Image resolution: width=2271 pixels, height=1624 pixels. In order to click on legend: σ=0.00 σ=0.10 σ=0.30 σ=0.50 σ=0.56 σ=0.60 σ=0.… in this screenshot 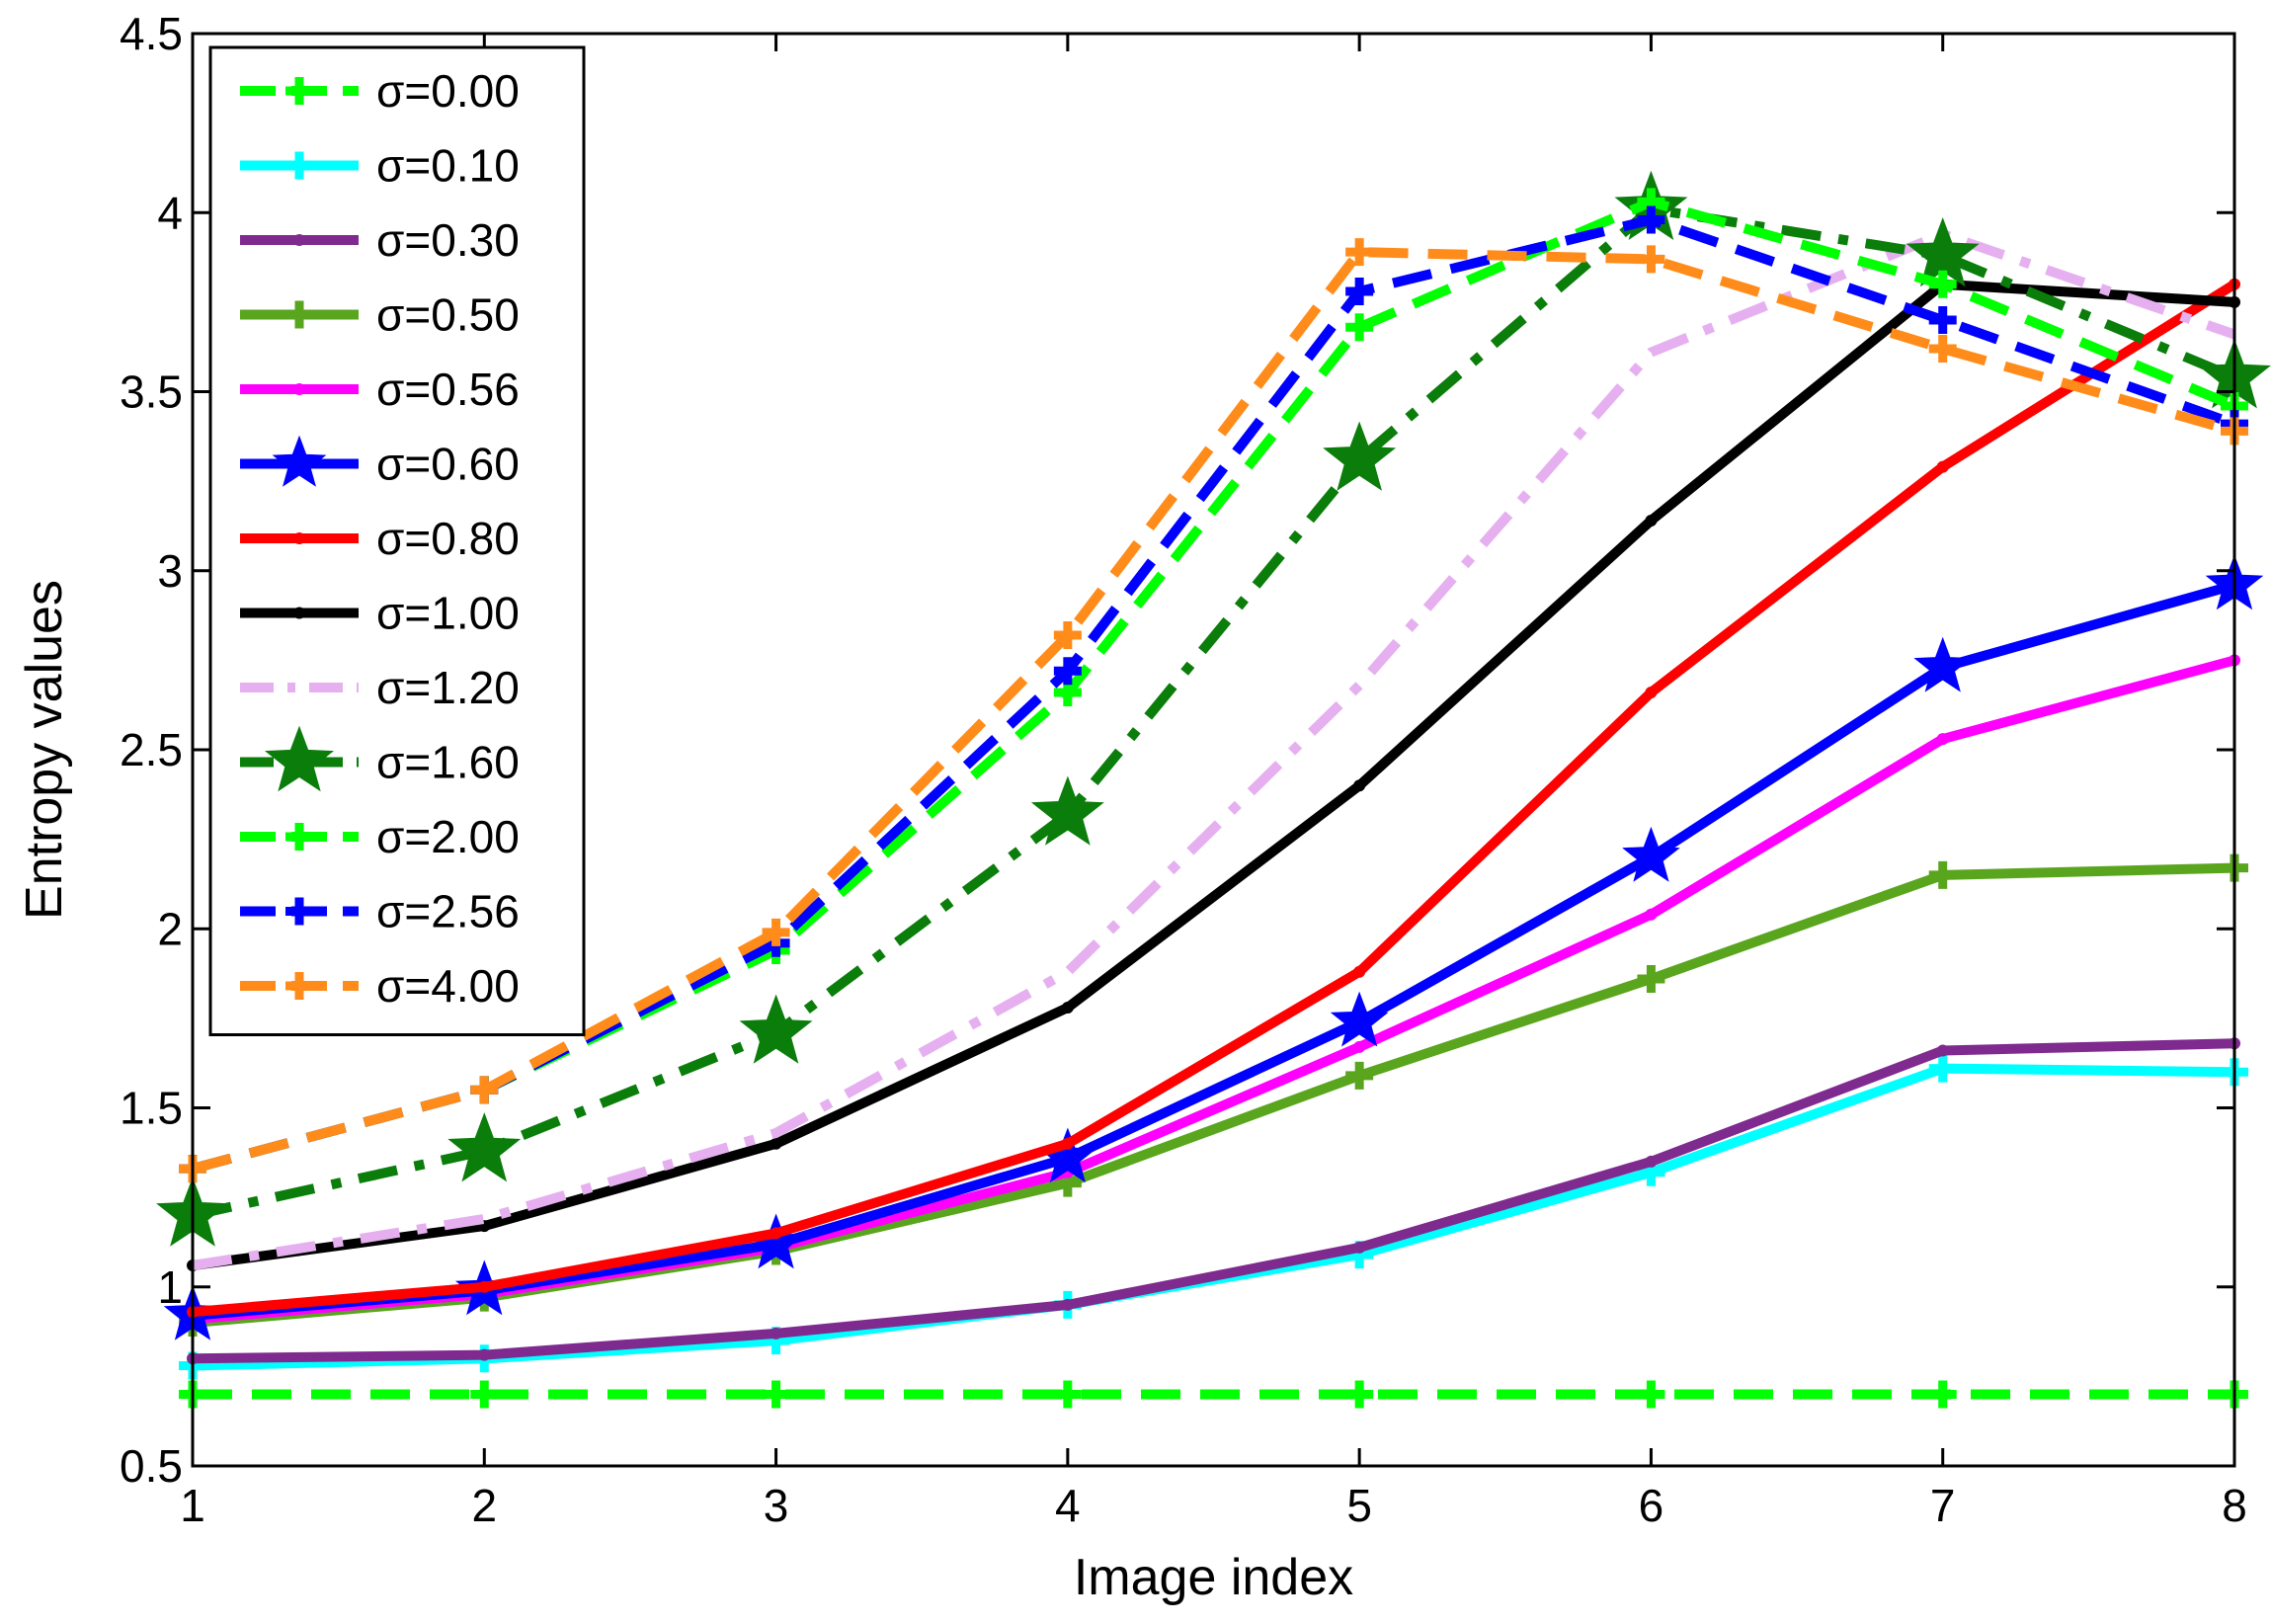, I will do `click(397, 541)`.